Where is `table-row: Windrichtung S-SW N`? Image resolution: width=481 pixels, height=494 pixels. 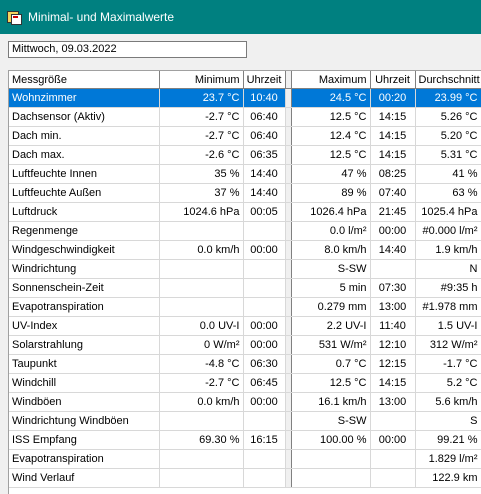
table-row: Windrichtung S-SW N is located at coordinates (245, 269).